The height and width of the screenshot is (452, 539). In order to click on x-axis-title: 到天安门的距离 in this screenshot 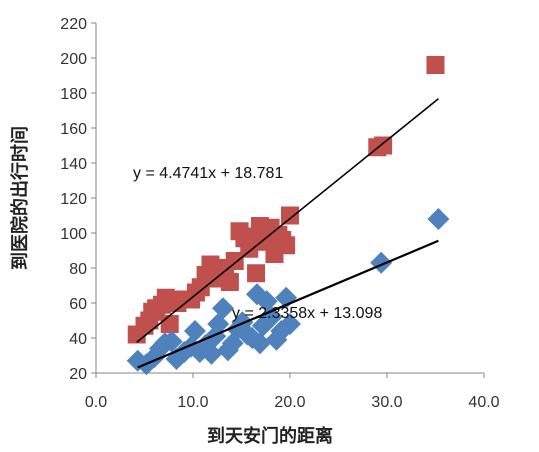, I will do `click(270, 436)`.